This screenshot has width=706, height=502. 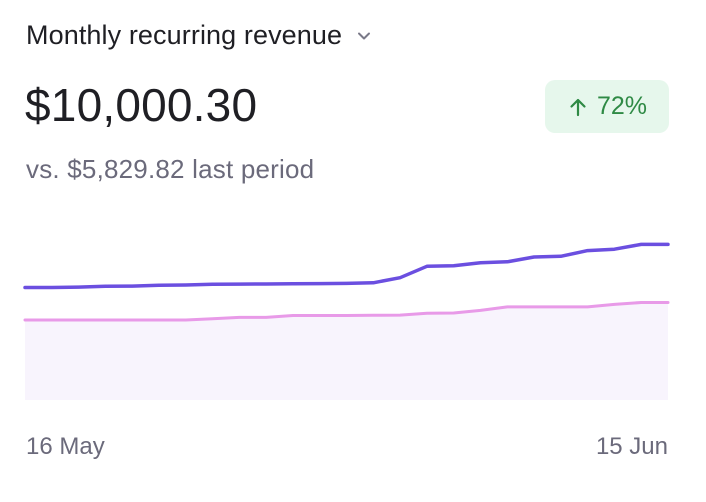 I want to click on x-axis-end-label: 15 Jun, so click(x=631, y=446).